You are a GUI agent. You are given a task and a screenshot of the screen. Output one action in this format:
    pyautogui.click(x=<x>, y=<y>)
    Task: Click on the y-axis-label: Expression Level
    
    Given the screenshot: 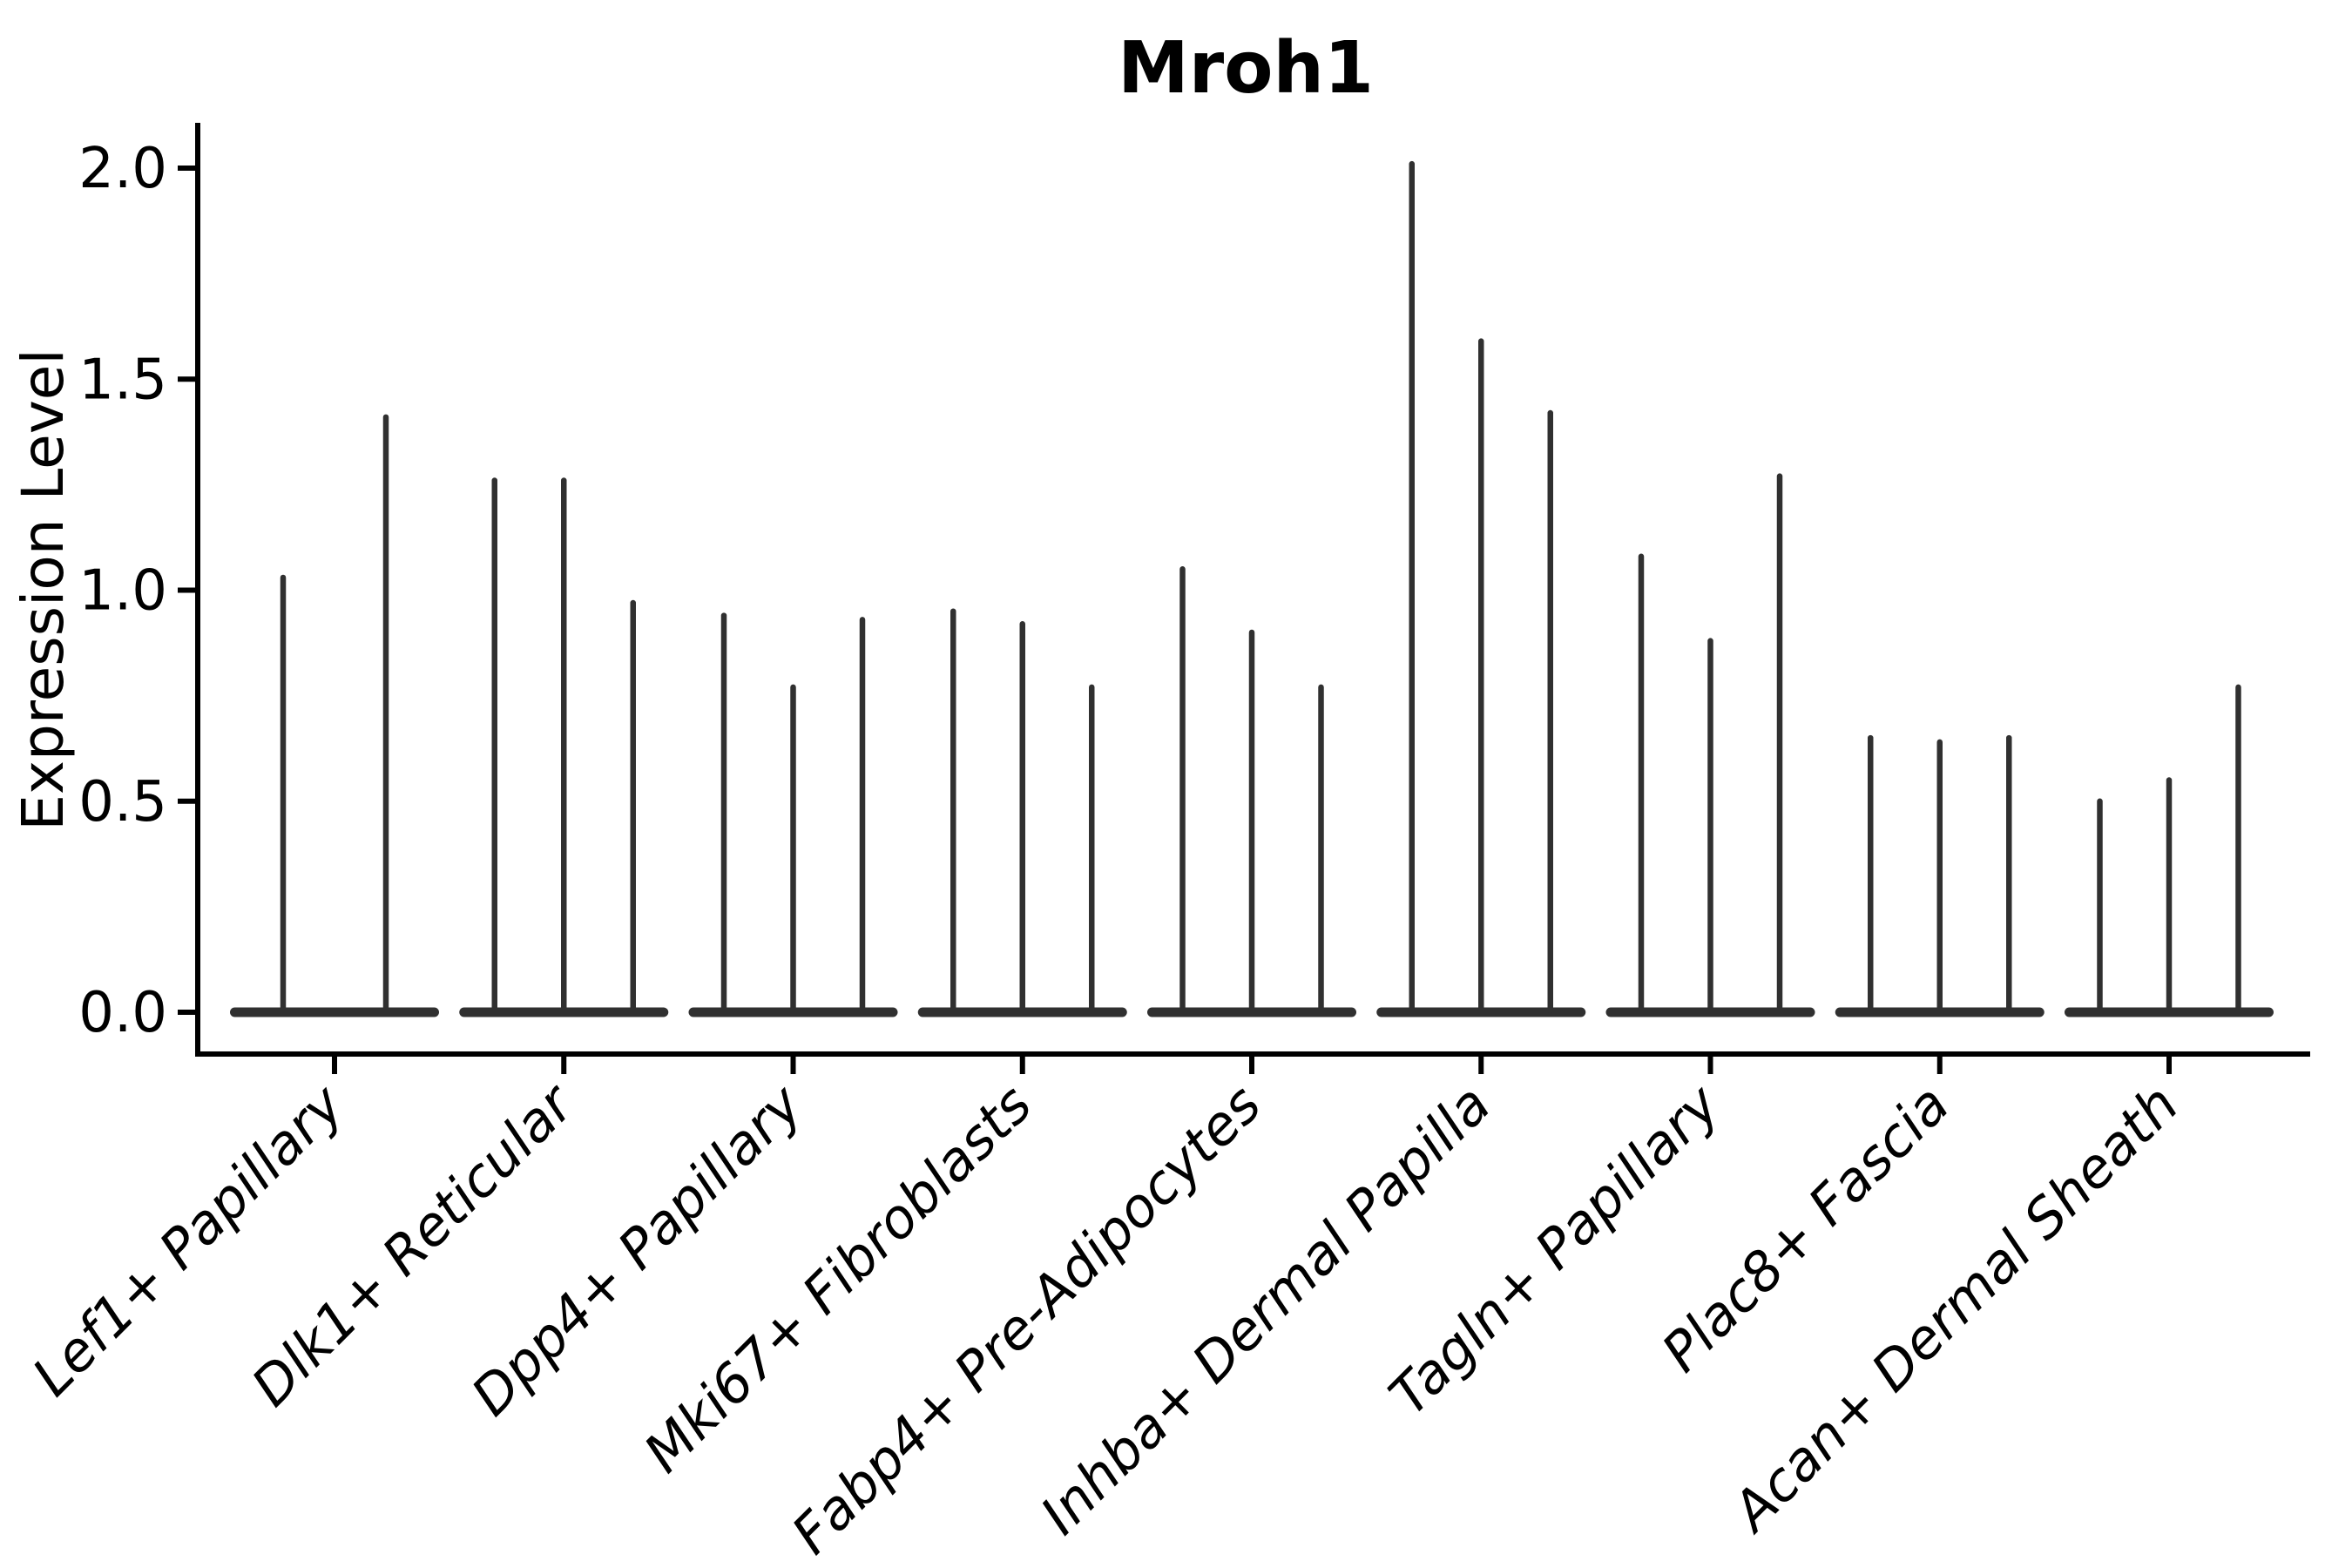 What is the action you would take?
    pyautogui.click(x=44, y=589)
    